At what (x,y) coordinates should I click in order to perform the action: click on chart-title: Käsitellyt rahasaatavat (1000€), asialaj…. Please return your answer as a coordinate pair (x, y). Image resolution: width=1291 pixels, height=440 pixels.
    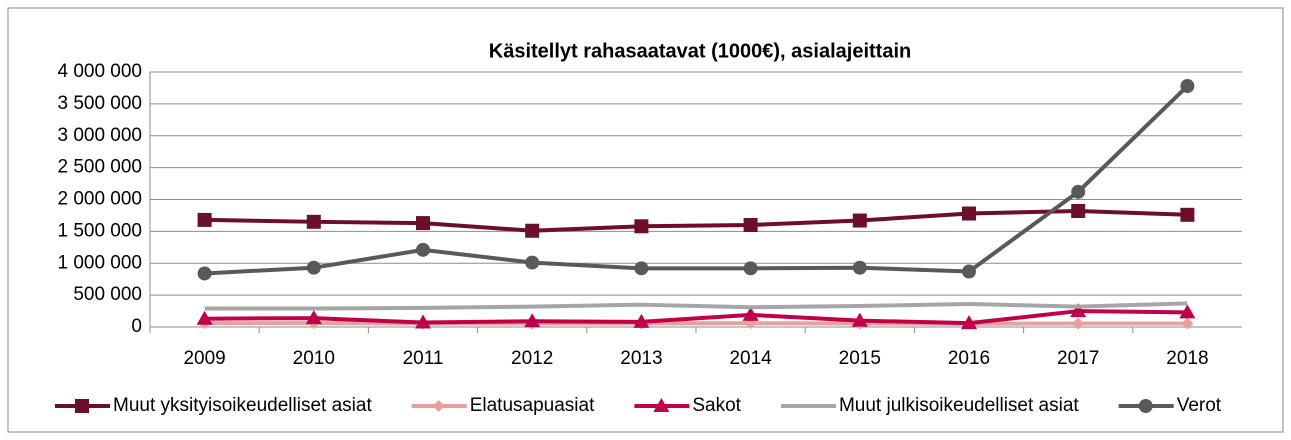
    Looking at the image, I should click on (700, 51).